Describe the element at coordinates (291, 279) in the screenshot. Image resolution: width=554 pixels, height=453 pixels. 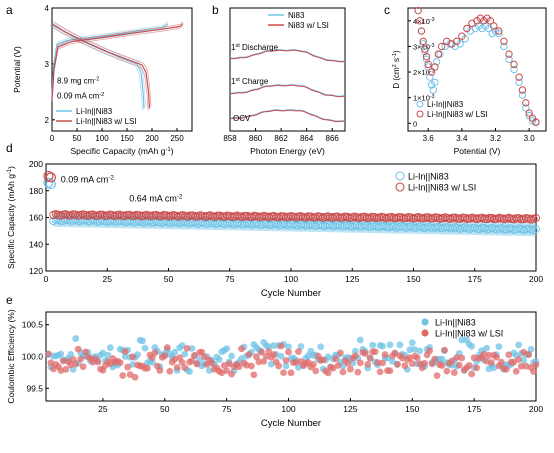
I see `x-tick-label-d: 100` at that location.